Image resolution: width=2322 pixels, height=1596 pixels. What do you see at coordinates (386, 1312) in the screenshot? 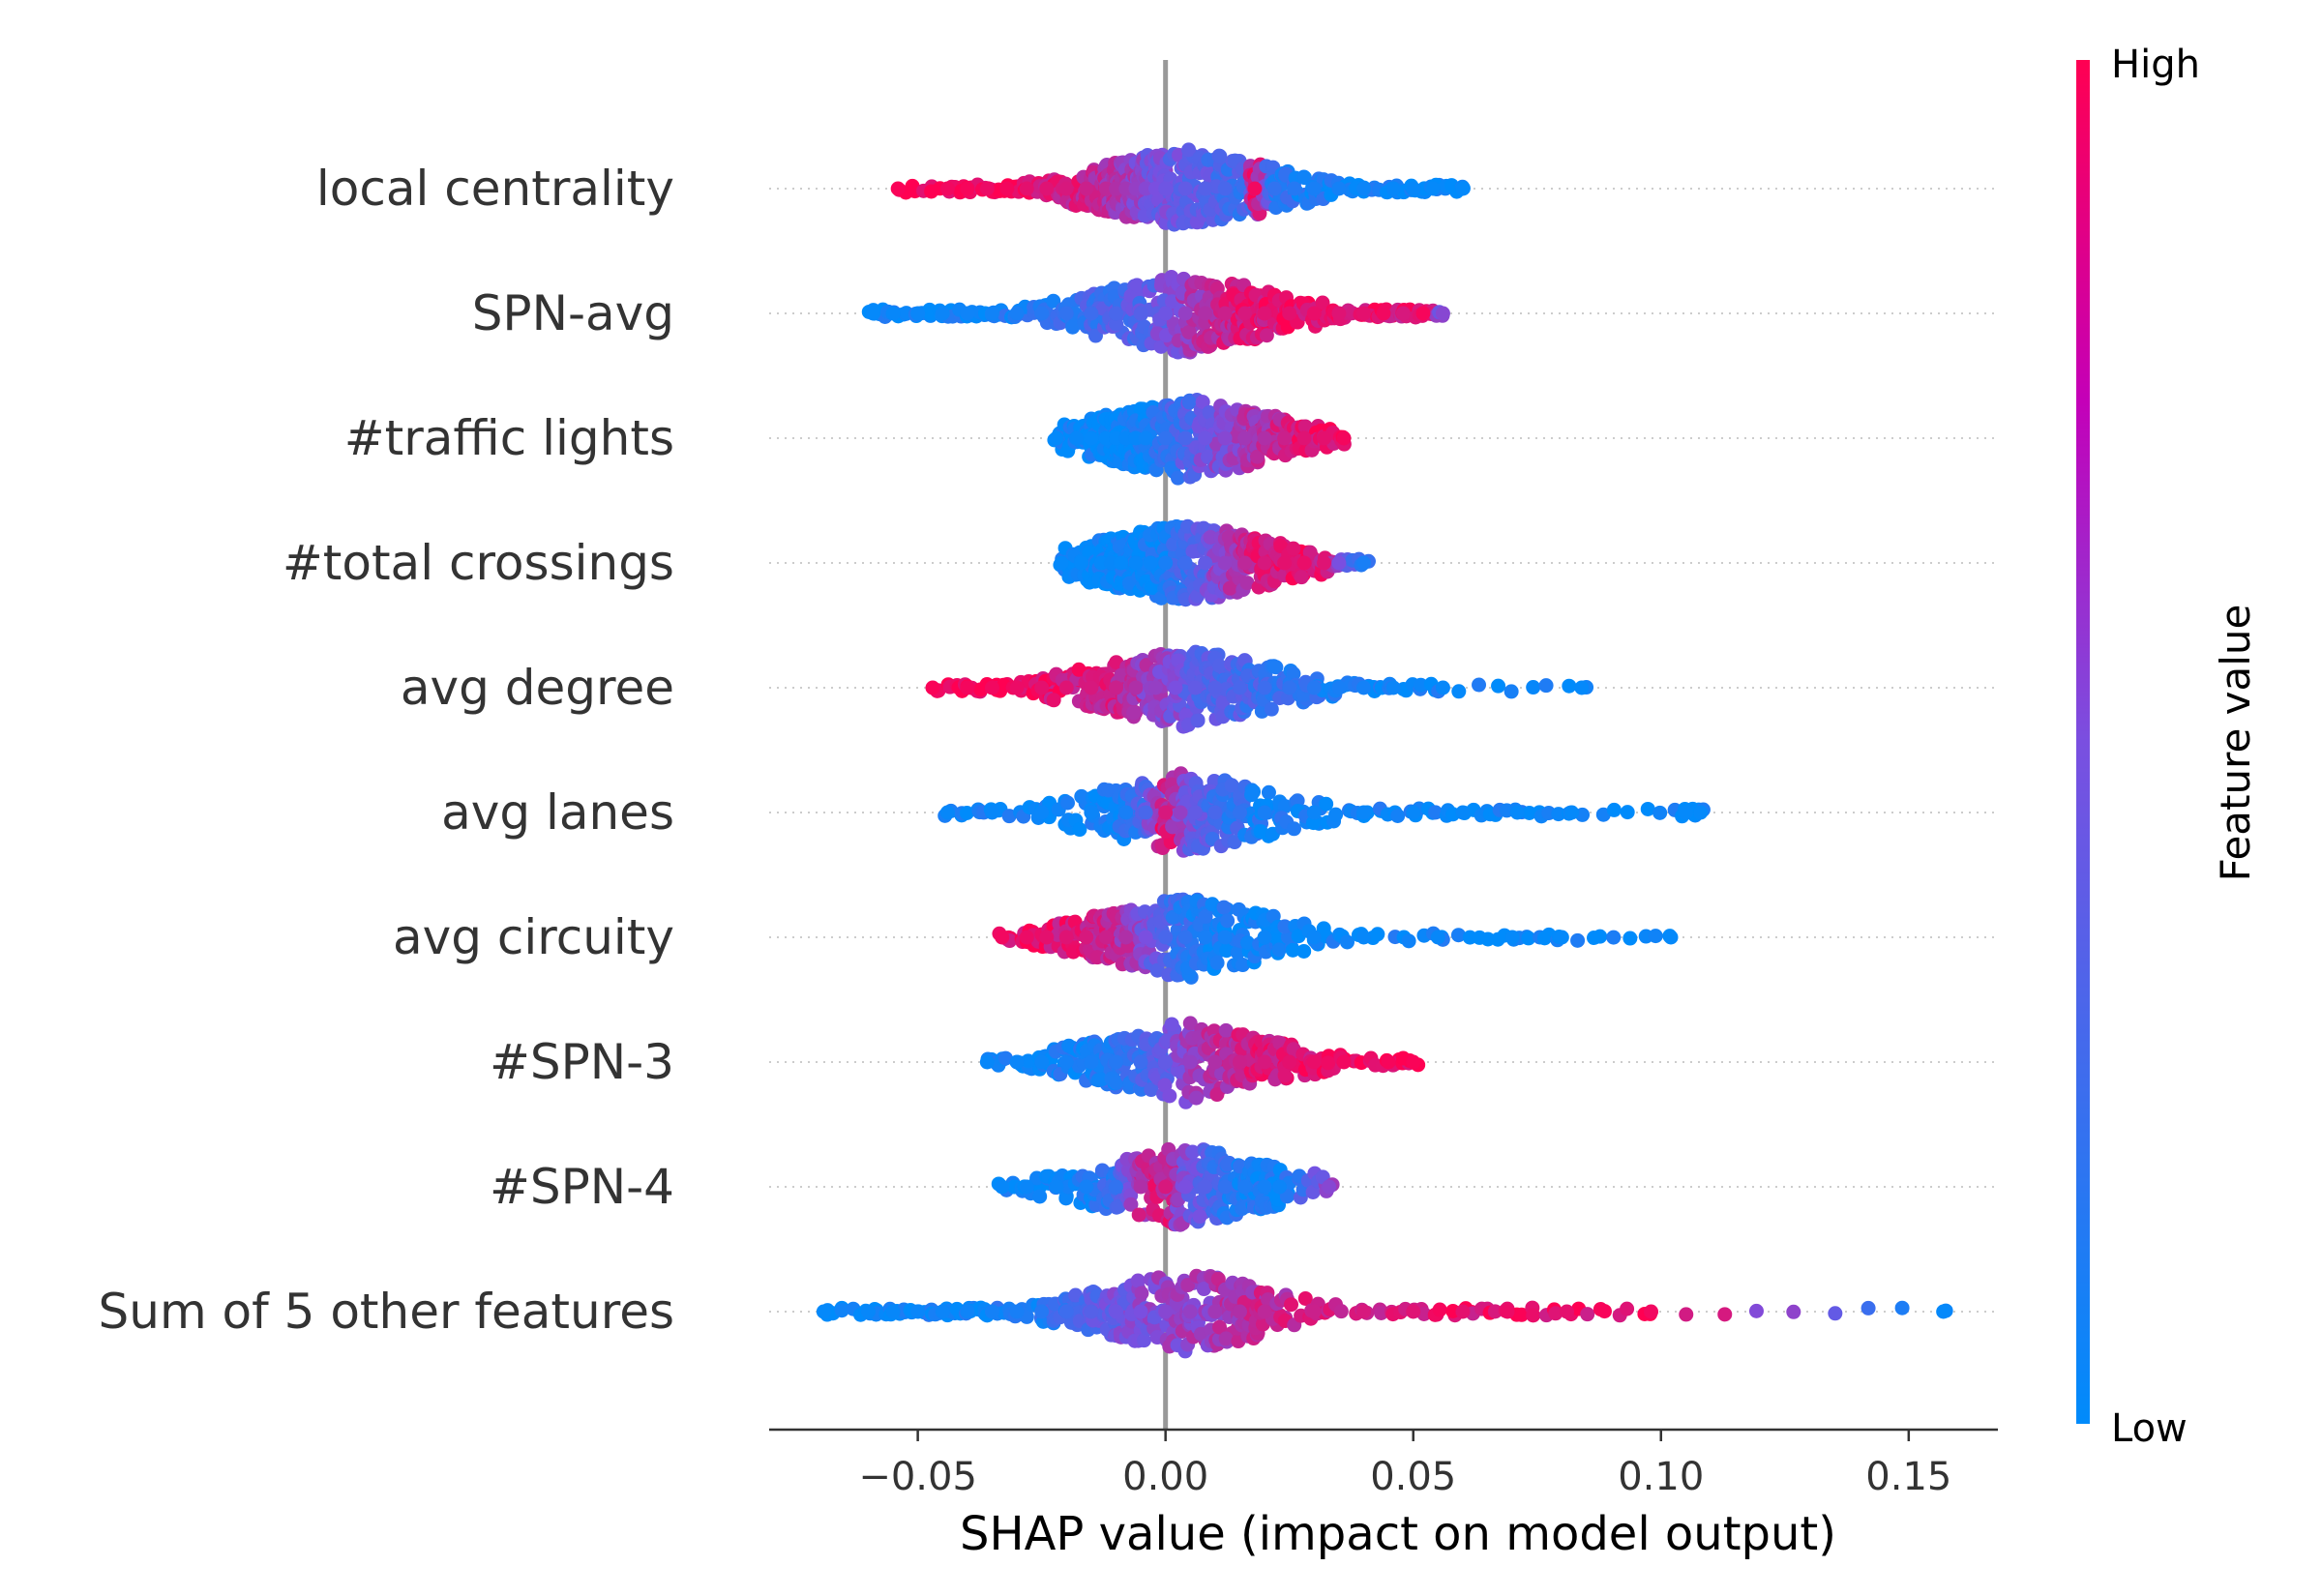
I see `feature-label: Sum of 5 other features` at bounding box center [386, 1312].